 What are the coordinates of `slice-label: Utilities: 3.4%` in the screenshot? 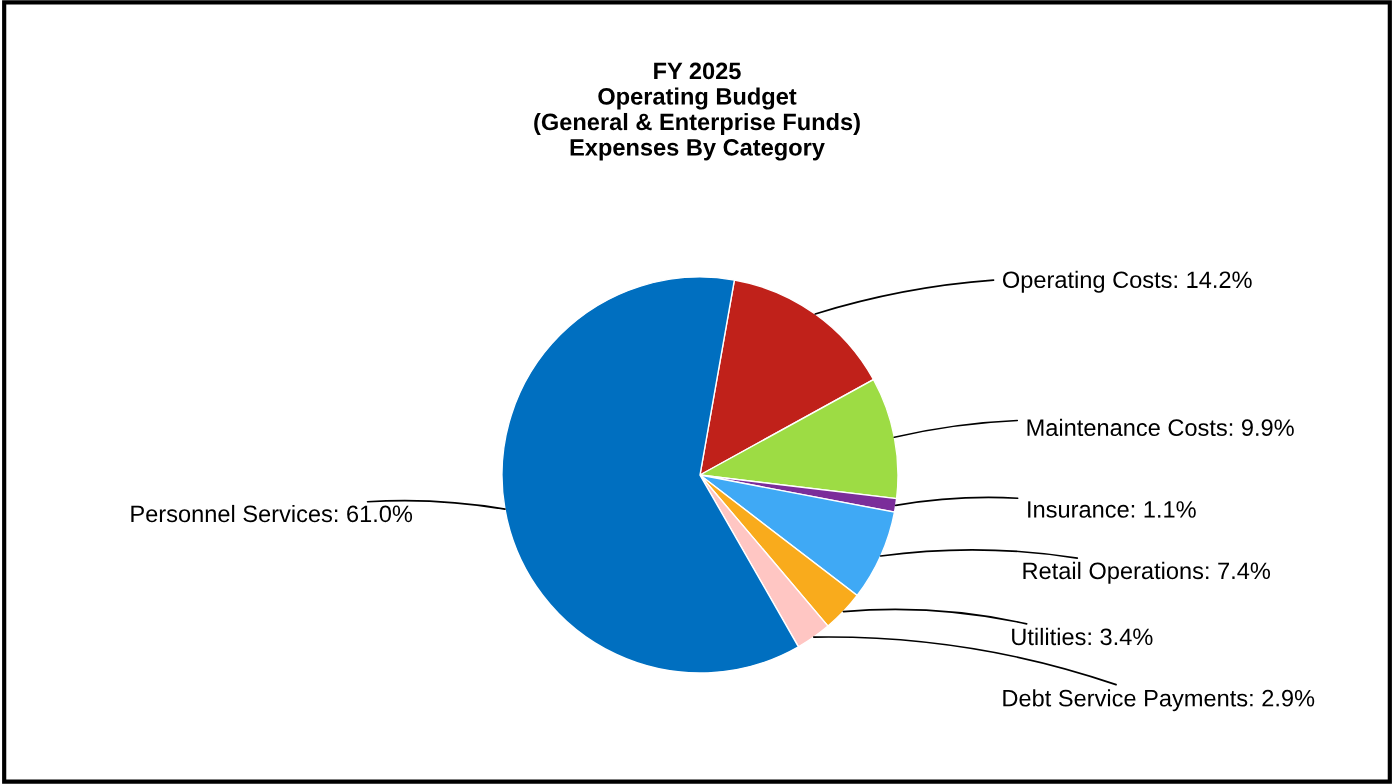 It's located at (1082, 636).